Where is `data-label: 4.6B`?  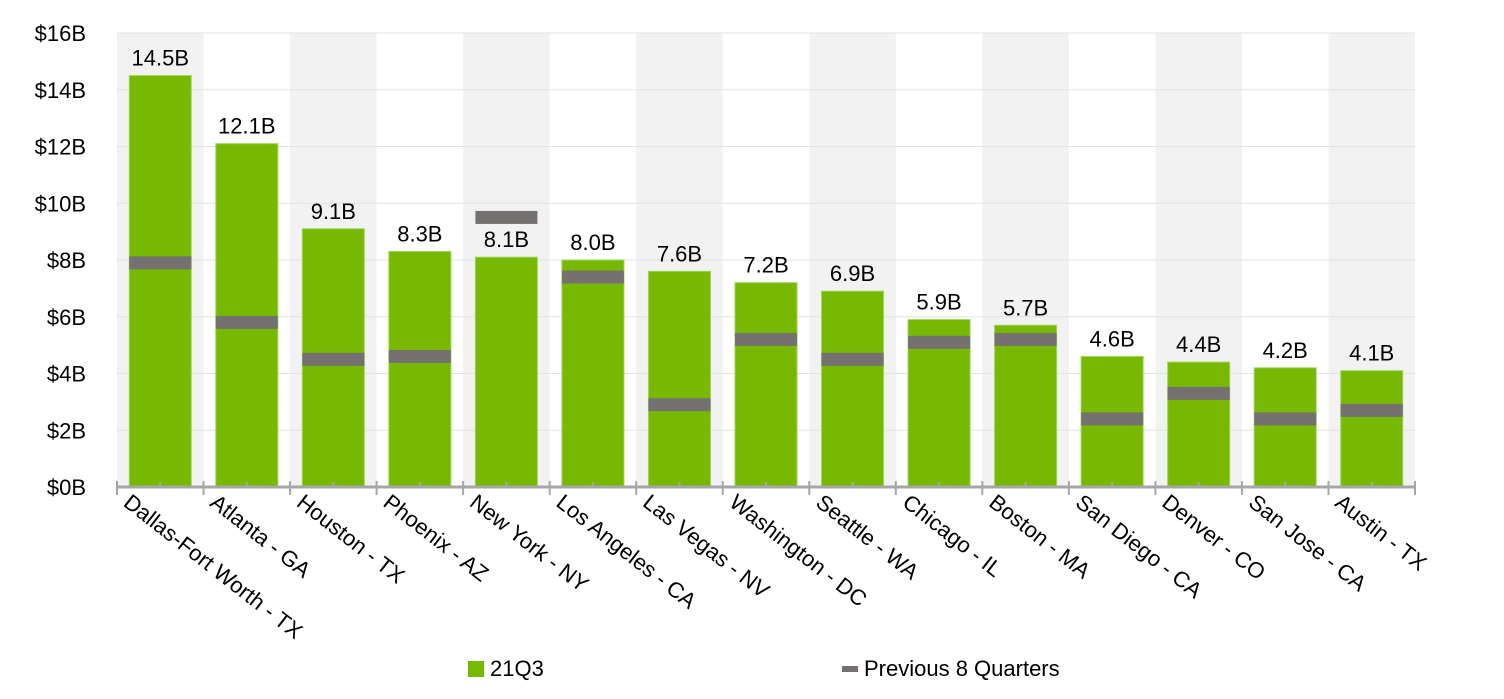
data-label: 4.6B is located at coordinates (1112, 338).